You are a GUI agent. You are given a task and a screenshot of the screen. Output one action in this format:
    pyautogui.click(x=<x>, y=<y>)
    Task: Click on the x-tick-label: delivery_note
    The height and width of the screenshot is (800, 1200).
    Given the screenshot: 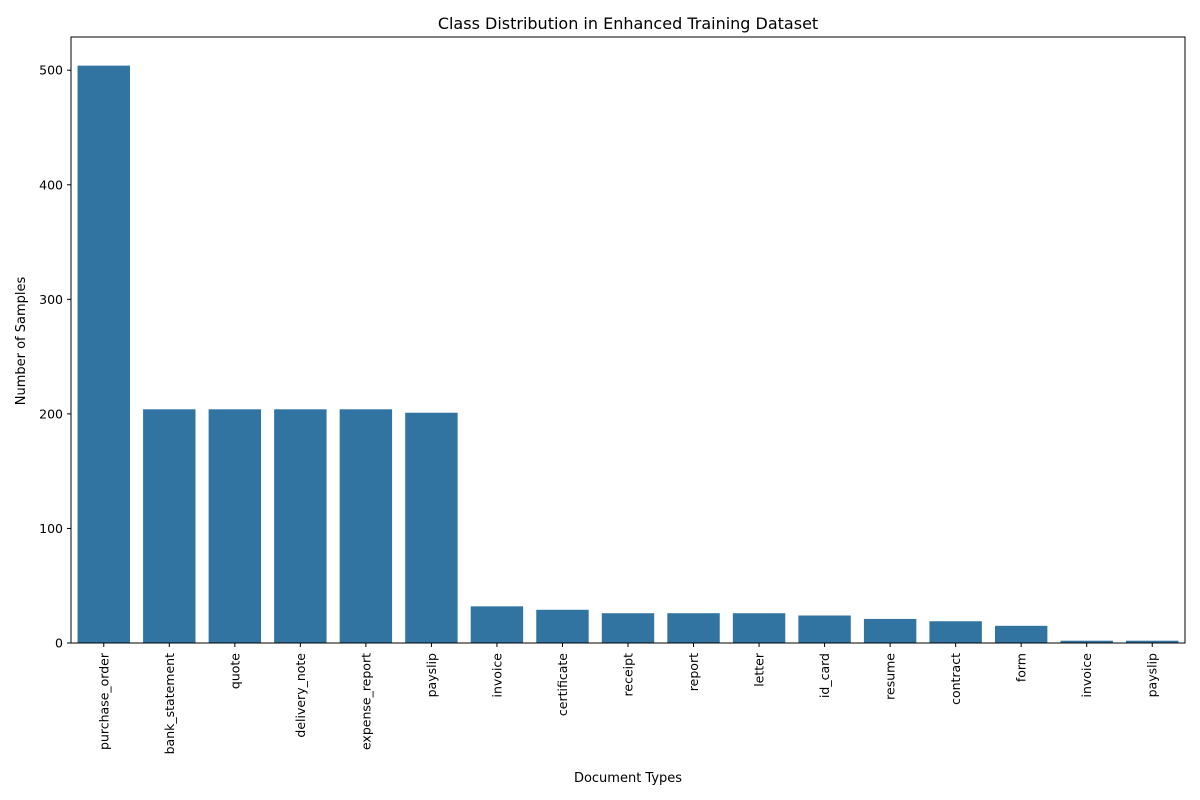 What is the action you would take?
    pyautogui.click(x=300, y=695)
    